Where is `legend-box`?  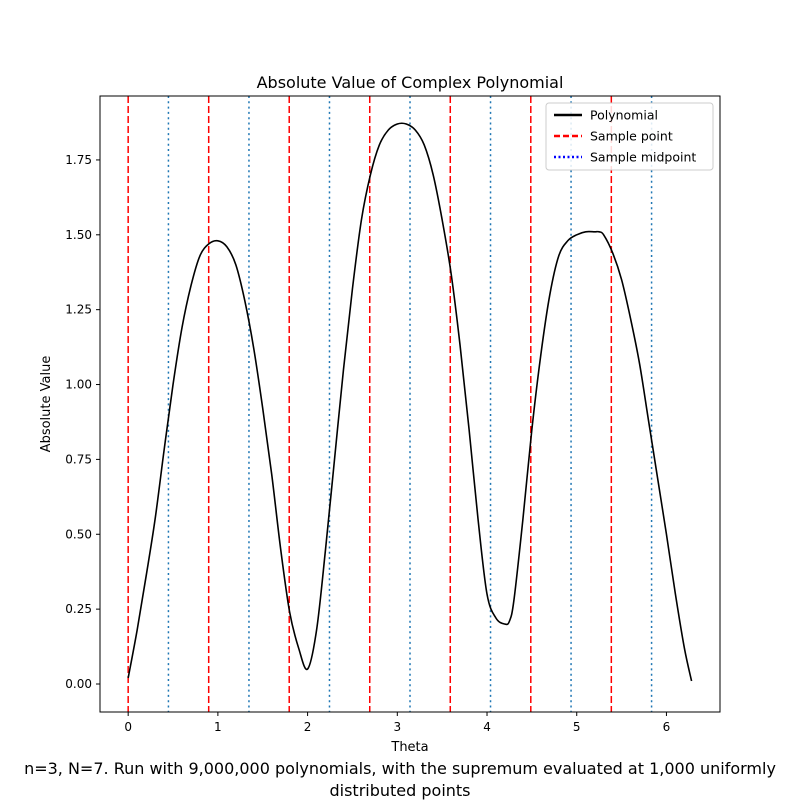
legend-box is located at coordinates (629, 136).